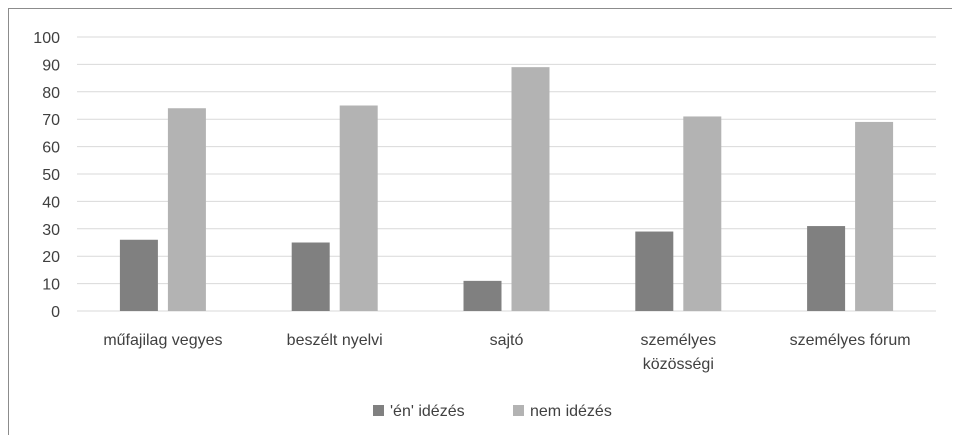 Image resolution: width=953 pixels, height=436 pixels. Describe the element at coordinates (55, 312) in the screenshot. I see `y-tick-label: 0` at that location.